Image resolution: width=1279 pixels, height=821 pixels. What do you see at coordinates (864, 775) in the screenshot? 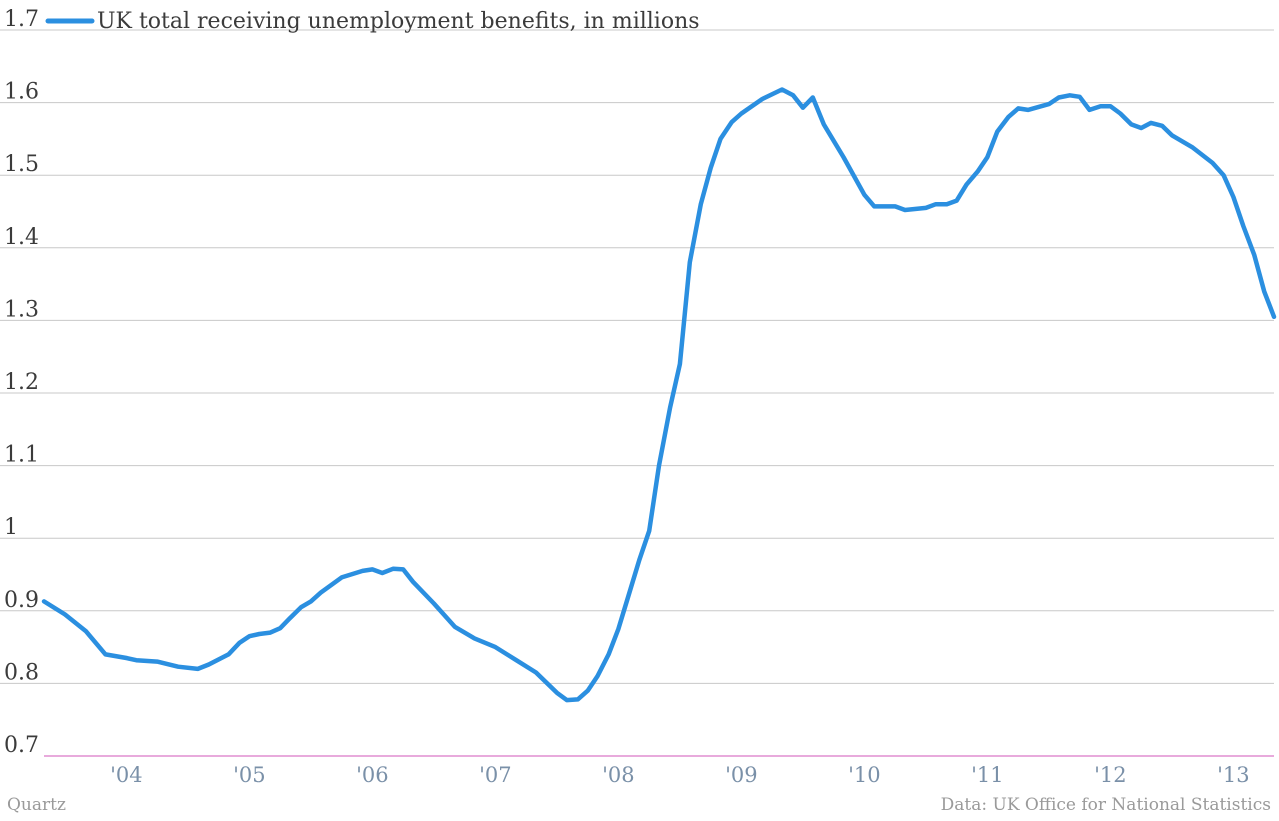
I see `x-tick-label: '10` at bounding box center [864, 775].